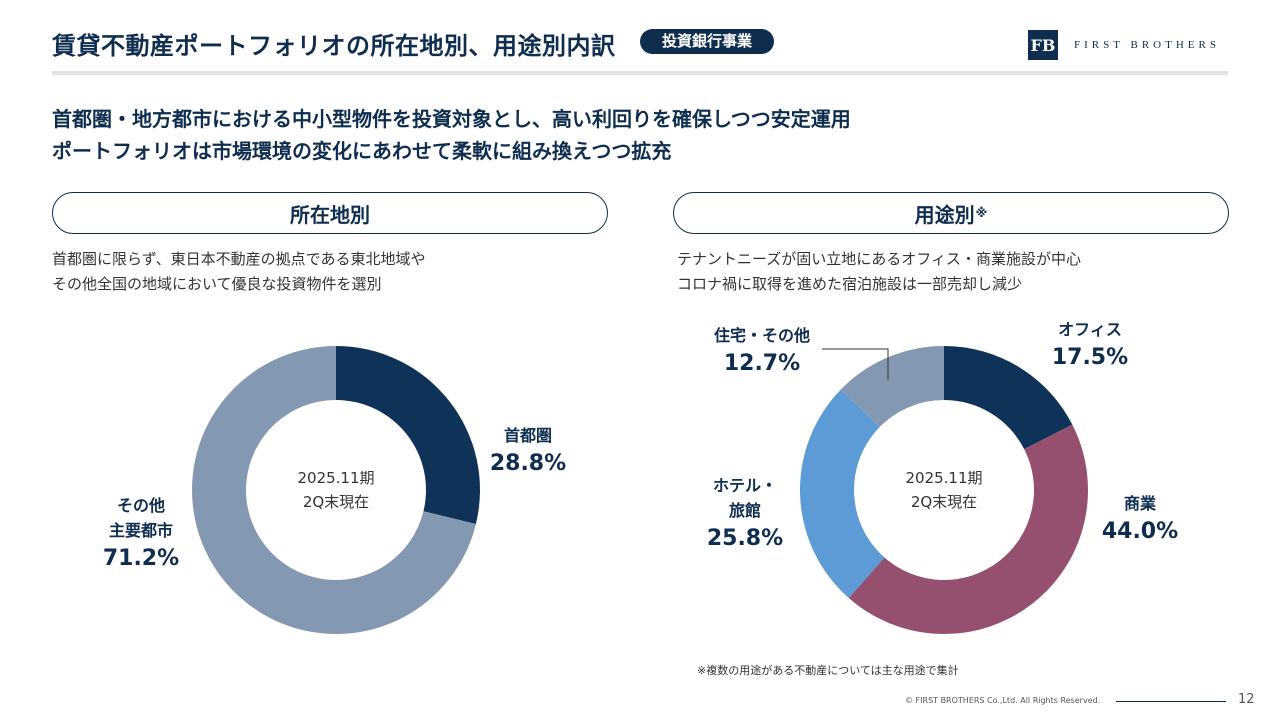 This screenshot has width=1280, height=720. Describe the element at coordinates (744, 485) in the screenshot. I see `label-hotel-name-1: ホテル・` at that location.